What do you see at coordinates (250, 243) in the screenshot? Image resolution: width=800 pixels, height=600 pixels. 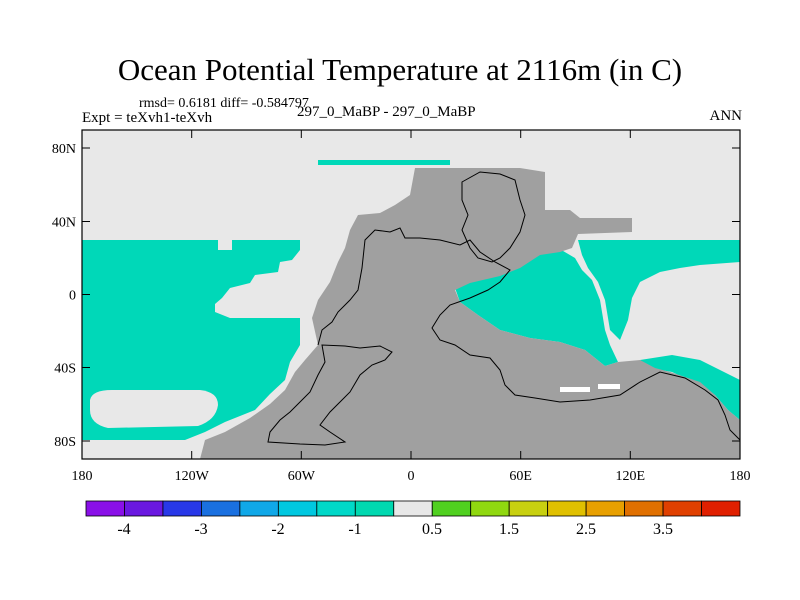 I see `north-pacific-notch` at bounding box center [250, 243].